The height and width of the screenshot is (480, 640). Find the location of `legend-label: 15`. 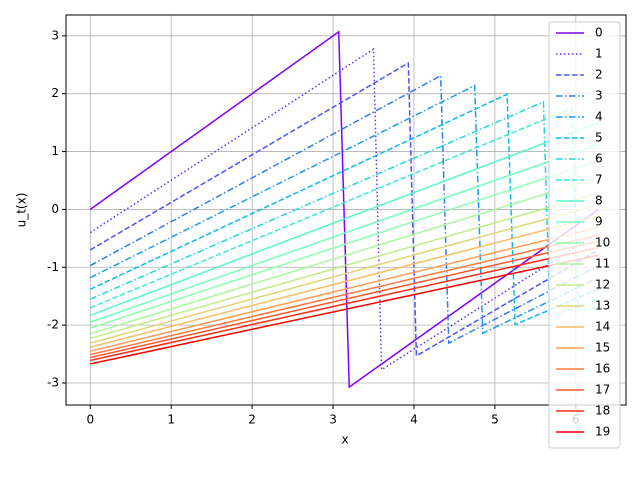

legend-label: 15 is located at coordinates (602, 348).